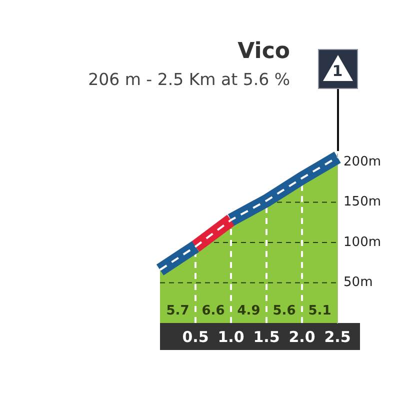 This screenshot has width=405, height=415. Describe the element at coordinates (231, 337) in the screenshot. I see `x-tick-label: 1.0` at that location.